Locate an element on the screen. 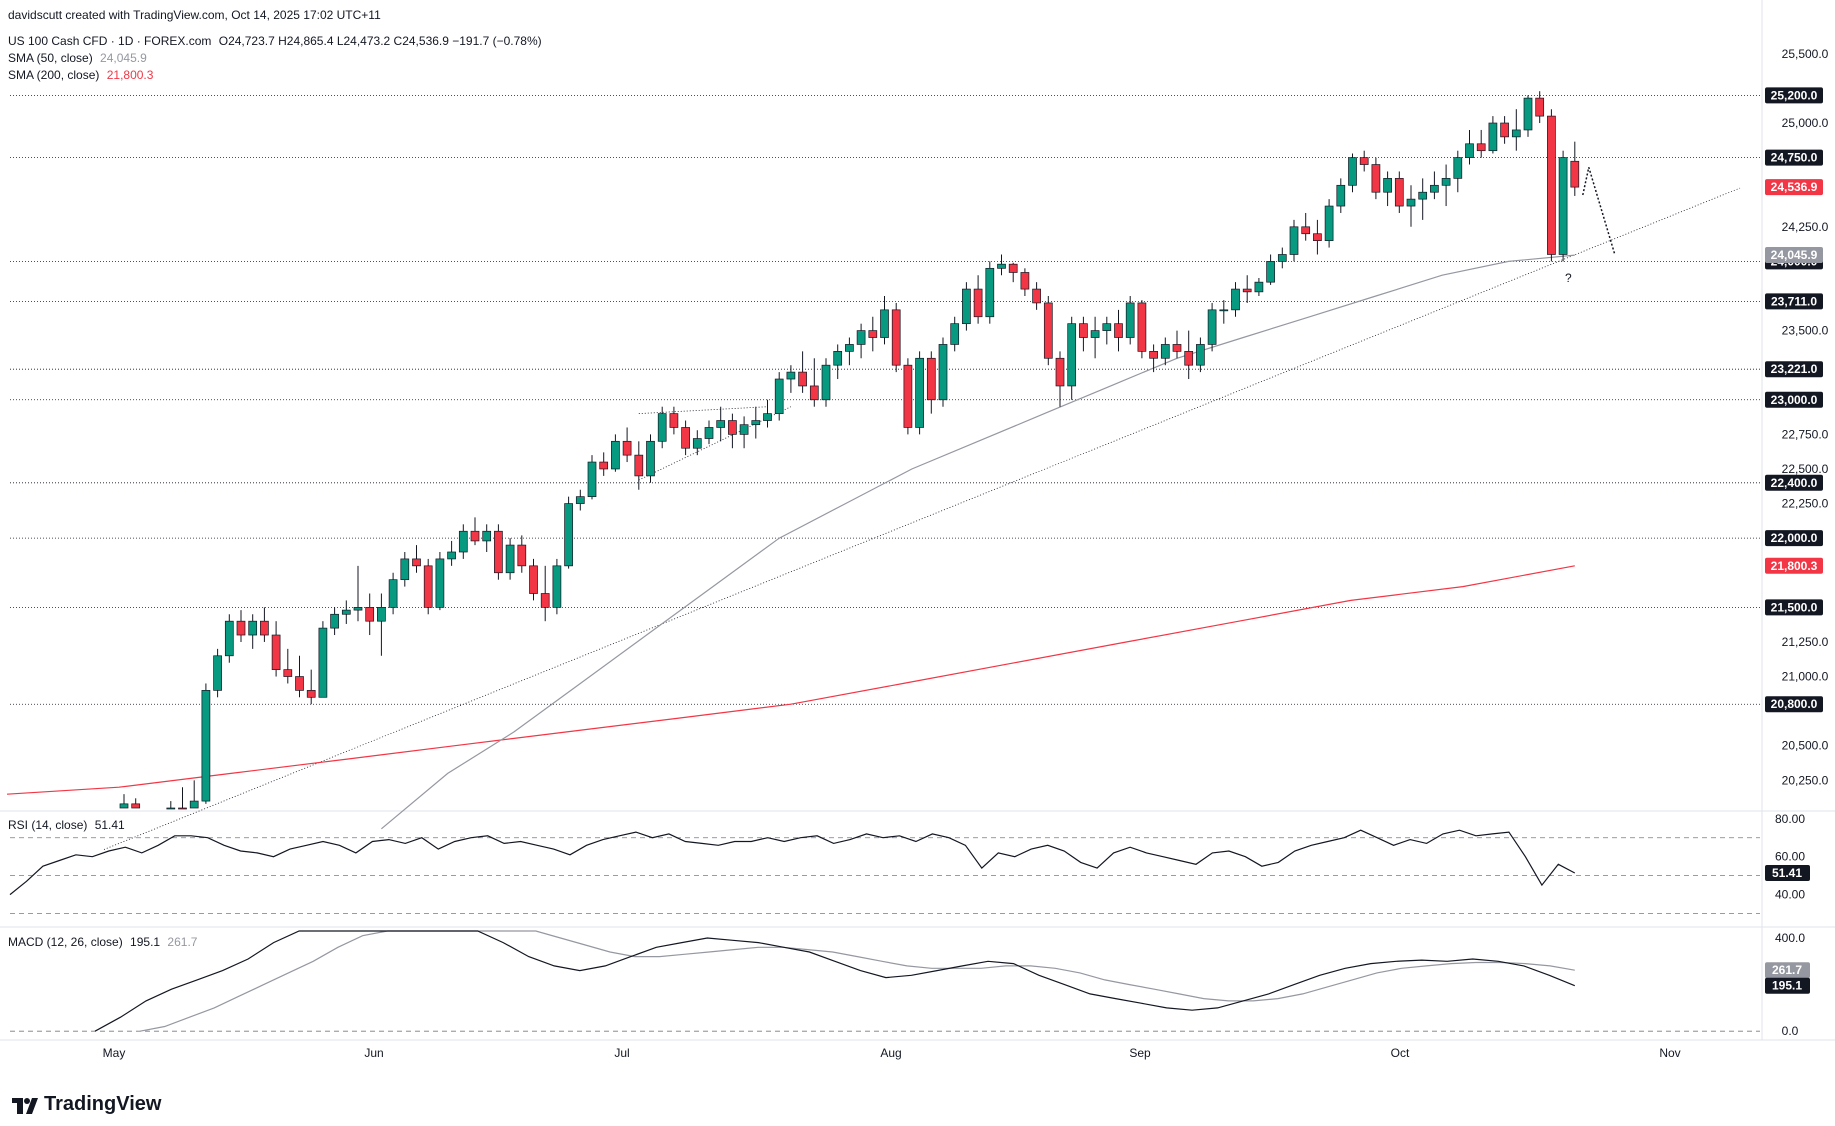 The image size is (1835, 1126). sma50-label: SMA (50, close) is located at coordinates (50, 58).